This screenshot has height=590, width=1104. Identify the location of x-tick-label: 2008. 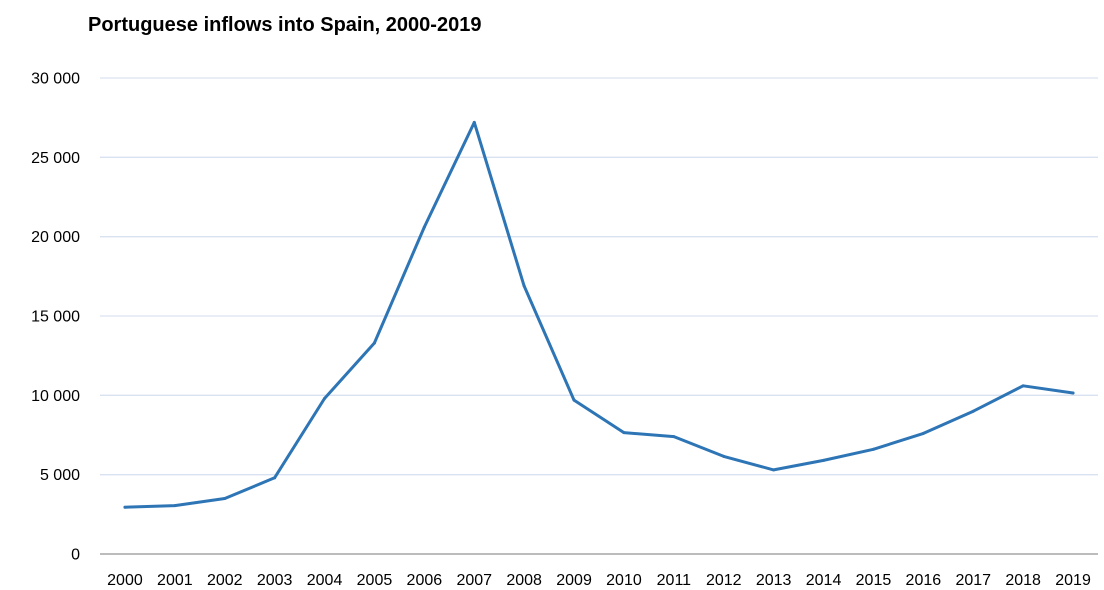
(524, 580).